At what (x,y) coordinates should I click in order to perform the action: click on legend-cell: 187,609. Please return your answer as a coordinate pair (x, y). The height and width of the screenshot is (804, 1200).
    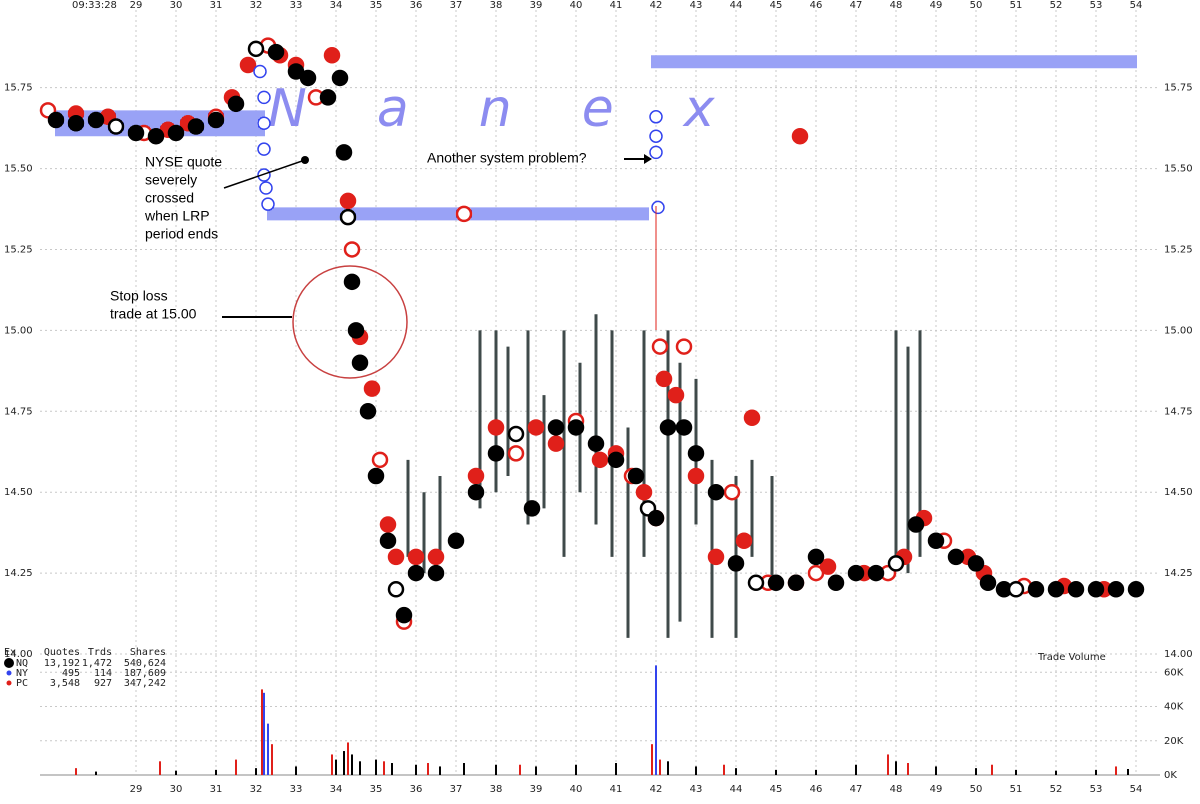
    Looking at the image, I should click on (145, 673).